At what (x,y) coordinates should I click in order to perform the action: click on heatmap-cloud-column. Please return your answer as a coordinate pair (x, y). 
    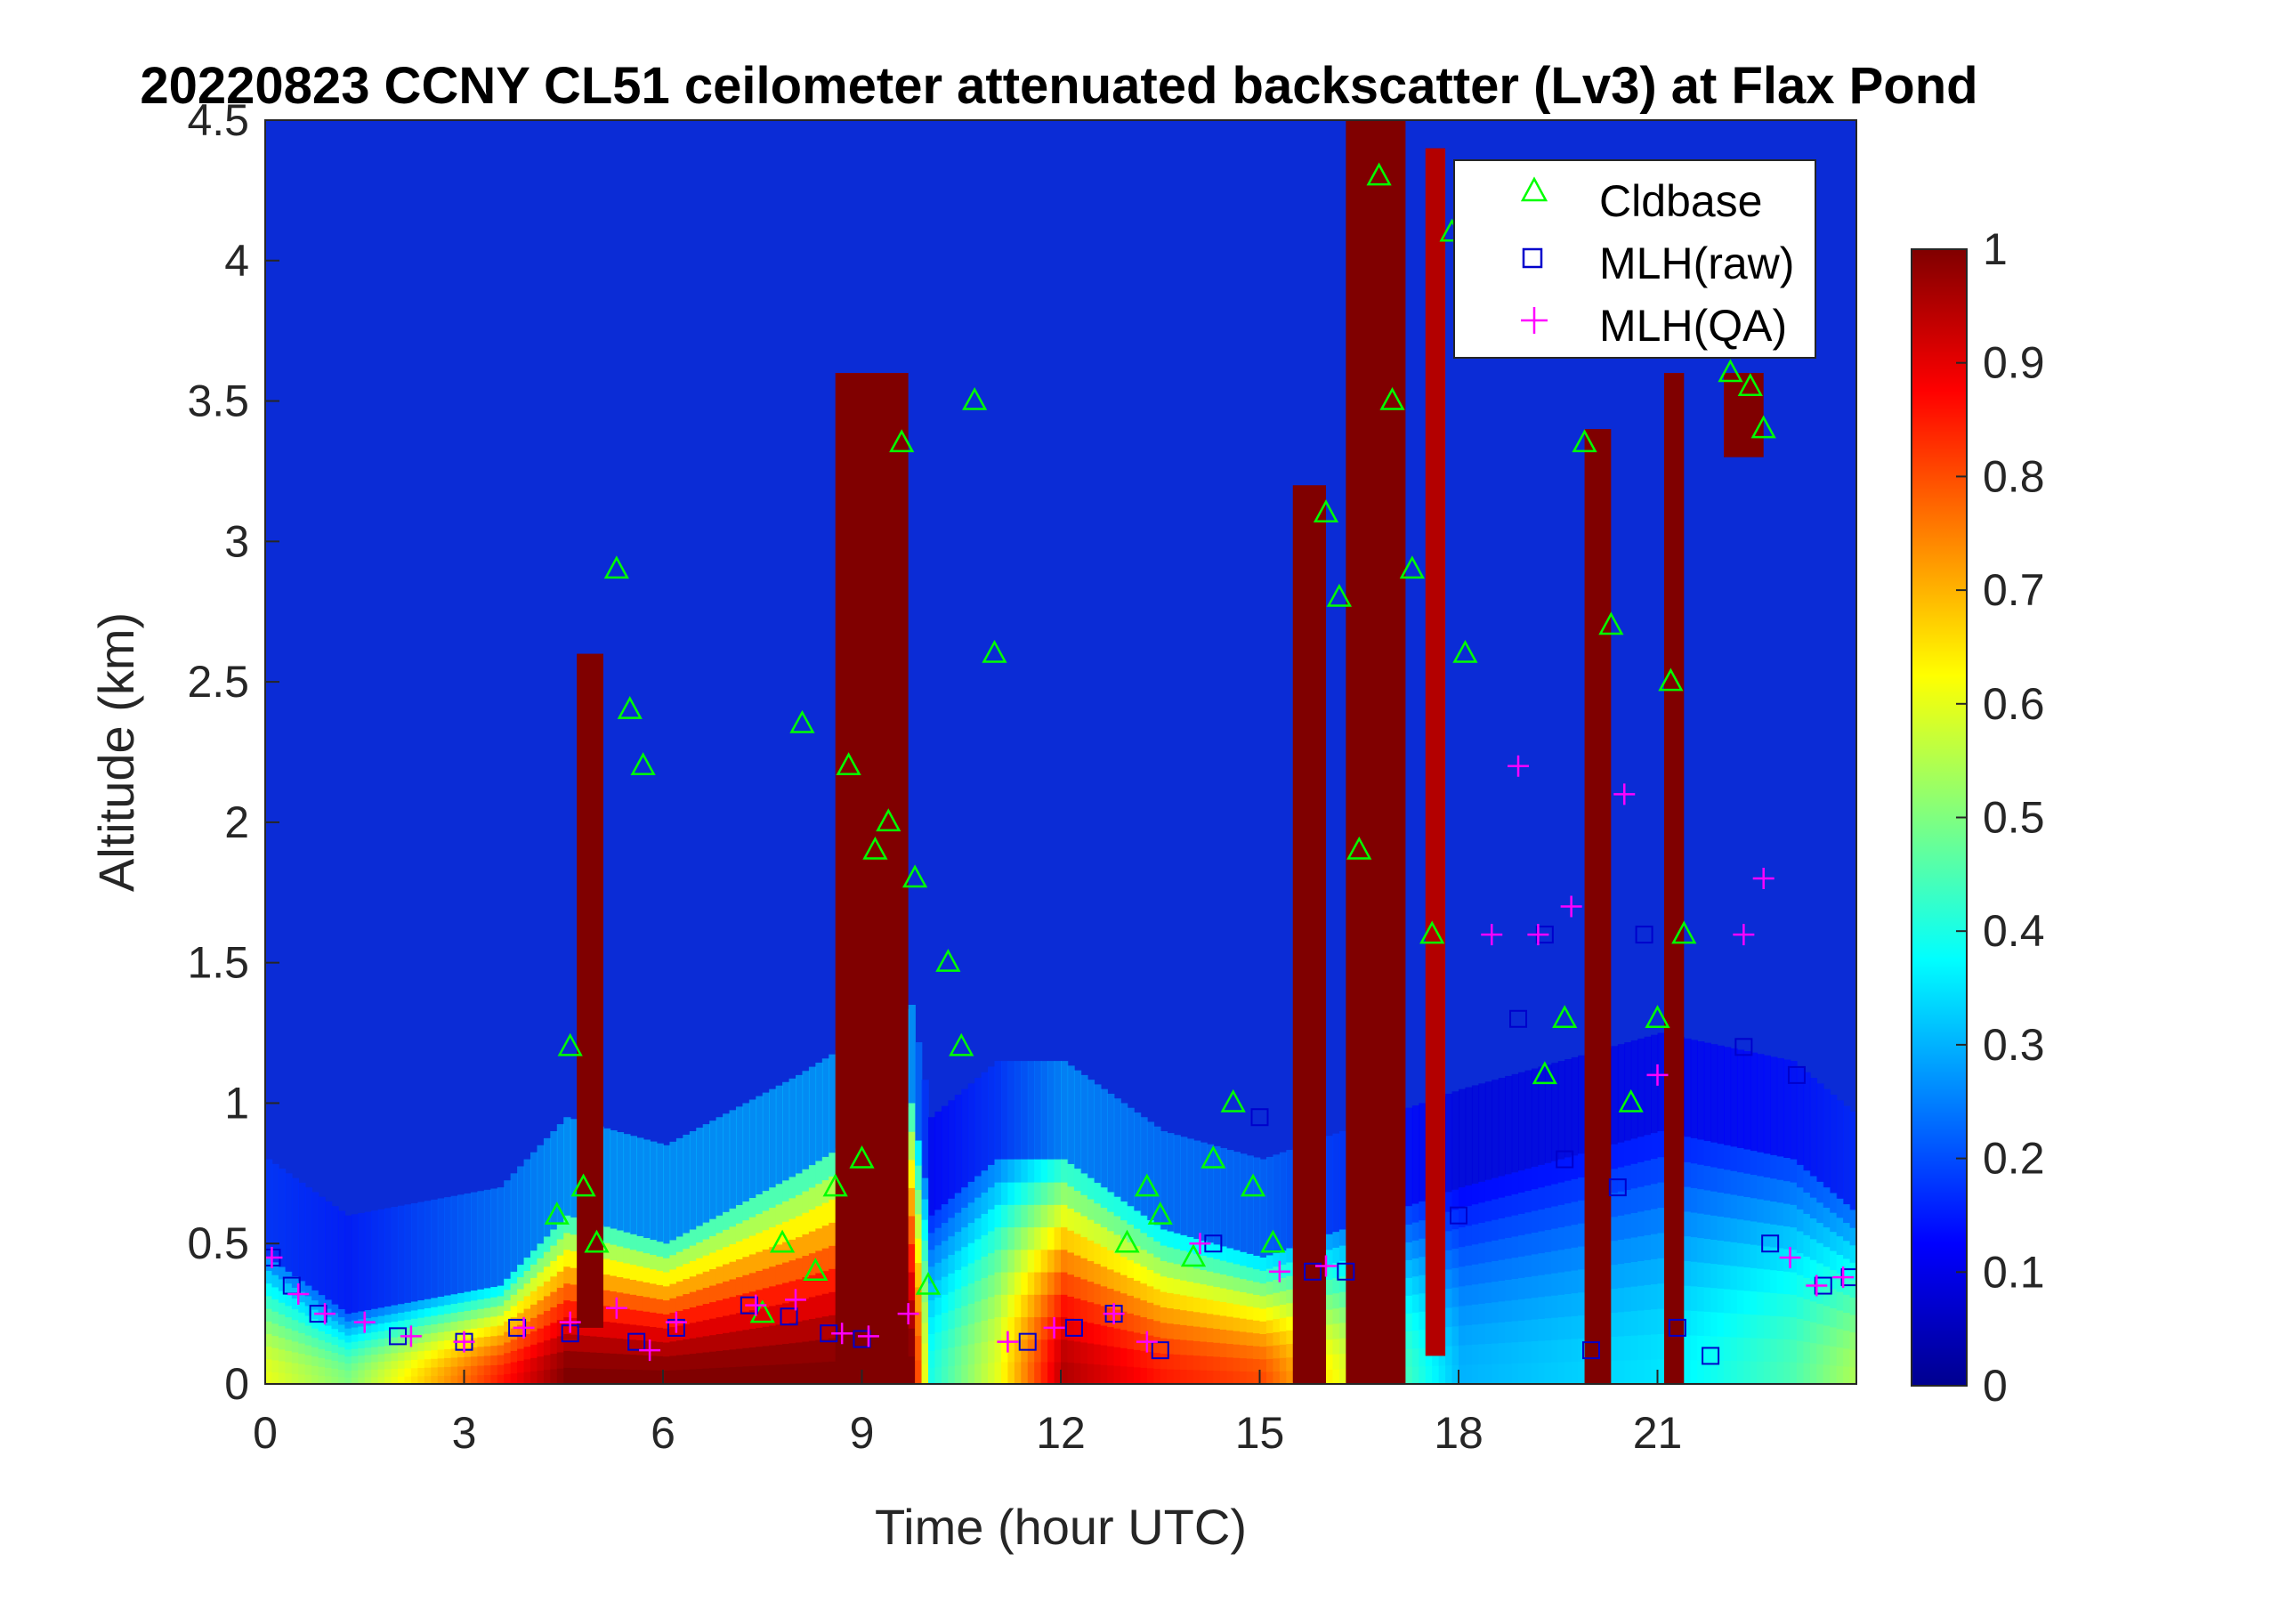
    Looking at the image, I should click on (1435, 752).